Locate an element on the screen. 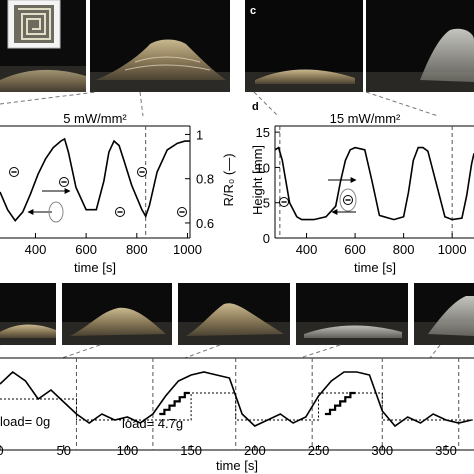 The height and width of the screenshot is (474, 474). chart-5mw-xtick-label: 800 is located at coordinates (137, 249).